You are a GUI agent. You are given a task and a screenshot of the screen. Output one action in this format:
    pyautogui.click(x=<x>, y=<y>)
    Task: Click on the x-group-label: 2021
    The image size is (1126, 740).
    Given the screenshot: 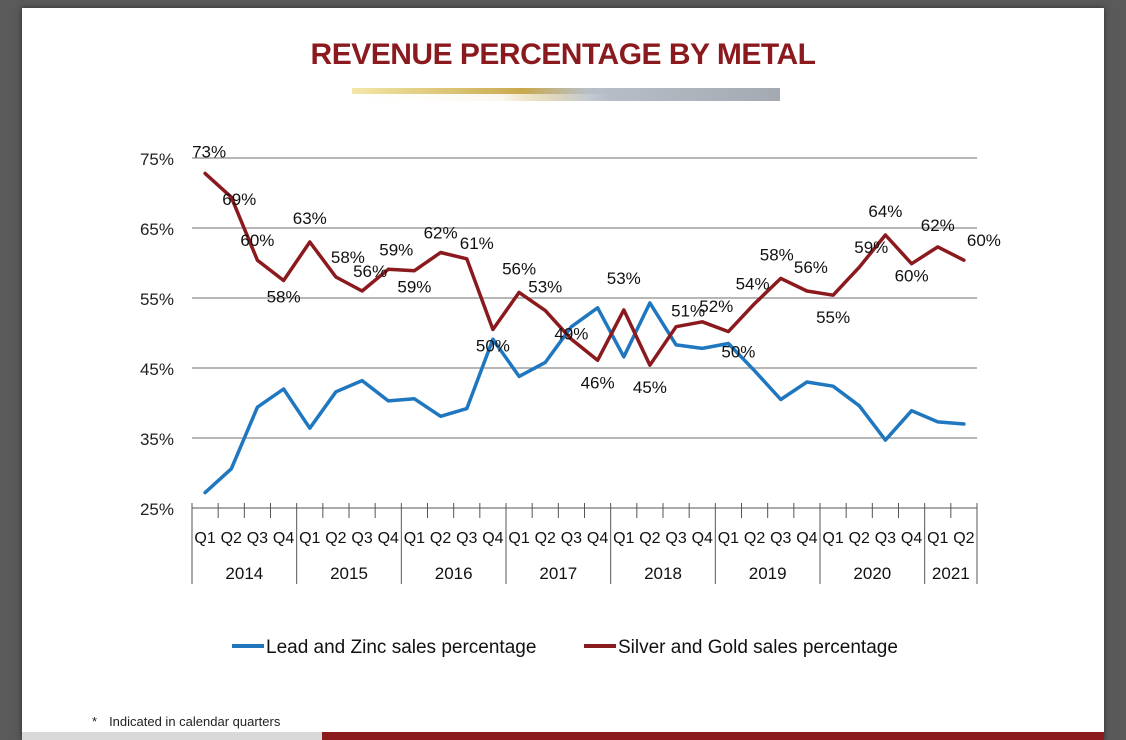 What is the action you would take?
    pyautogui.click(x=951, y=573)
    